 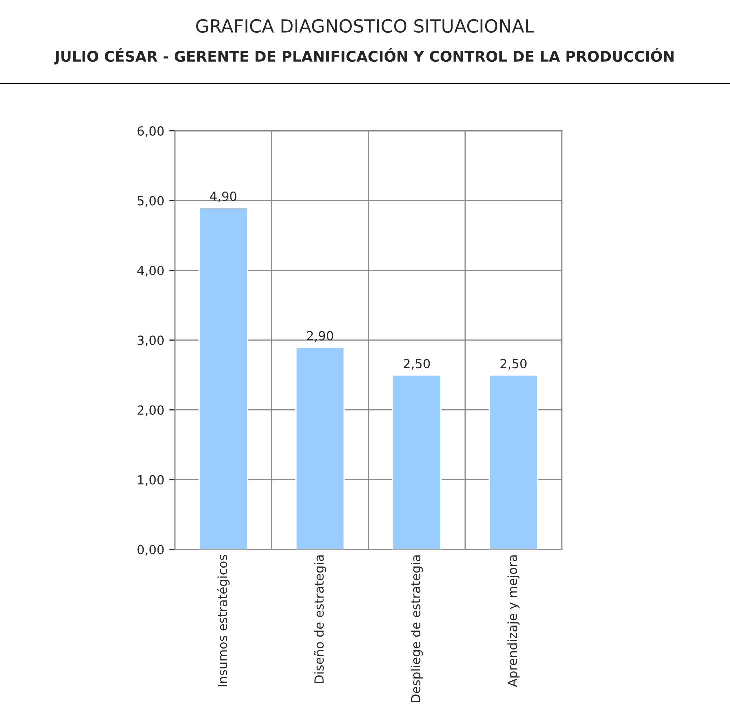 What do you see at coordinates (151, 271) in the screenshot?
I see `y-tick-label: 4,00` at bounding box center [151, 271].